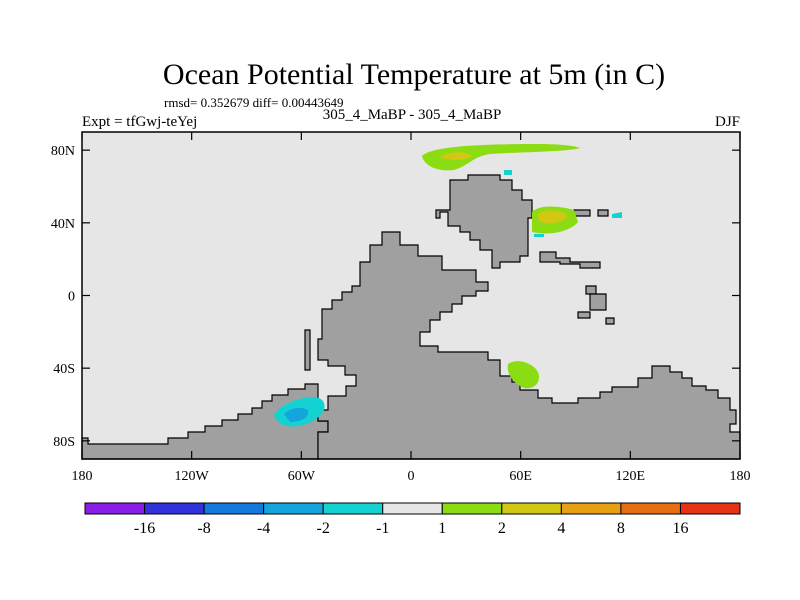  Describe the element at coordinates (63, 224) in the screenshot. I see `y-tick-label: 40N` at that location.